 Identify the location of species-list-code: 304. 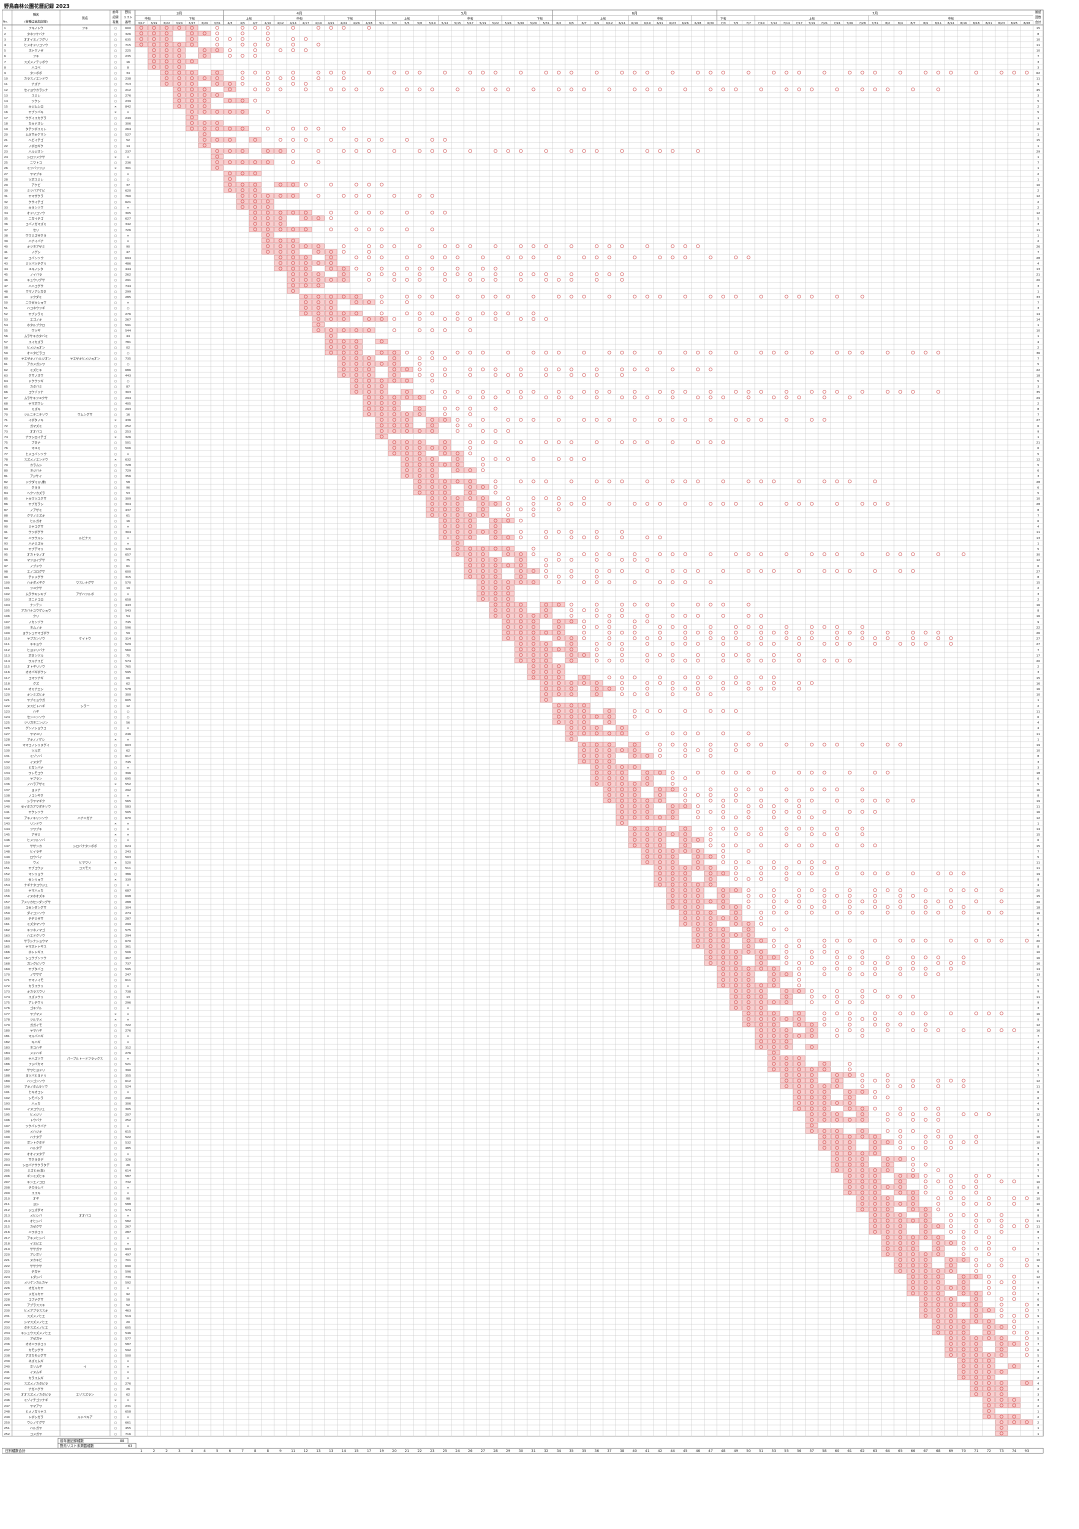
(128, 532).